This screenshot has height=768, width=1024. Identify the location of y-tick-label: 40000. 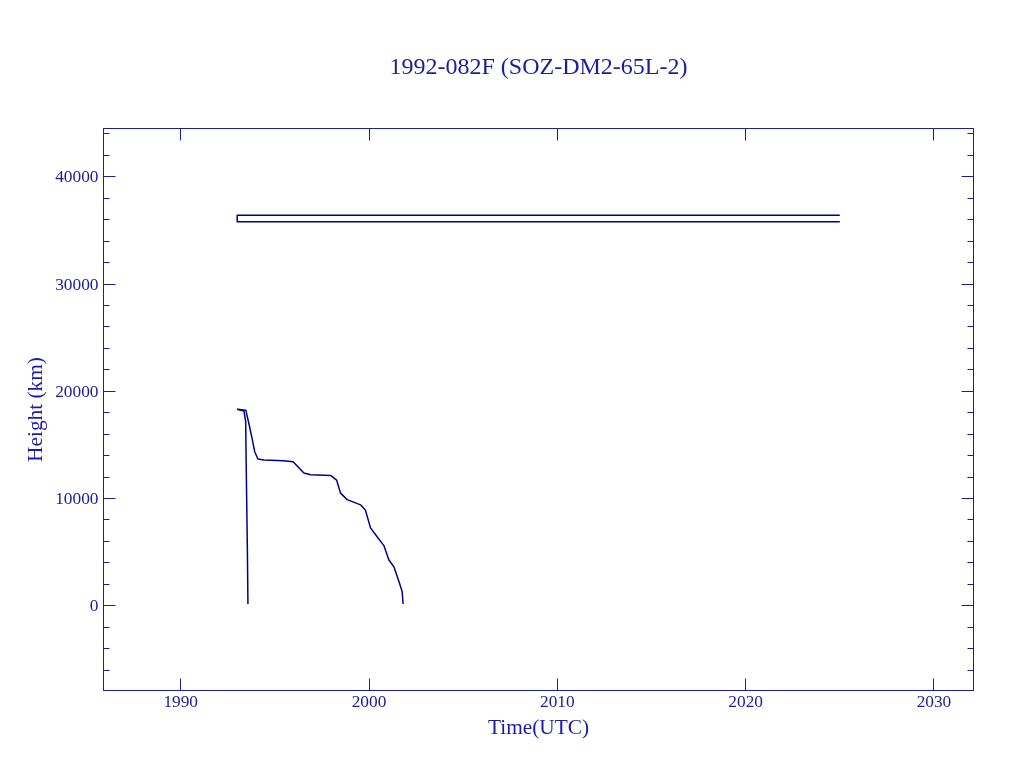
(77, 177).